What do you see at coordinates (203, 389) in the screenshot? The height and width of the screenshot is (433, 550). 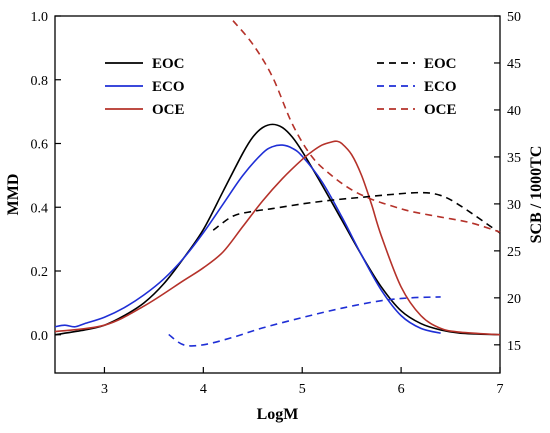 I see `x-tick-label: 4` at bounding box center [203, 389].